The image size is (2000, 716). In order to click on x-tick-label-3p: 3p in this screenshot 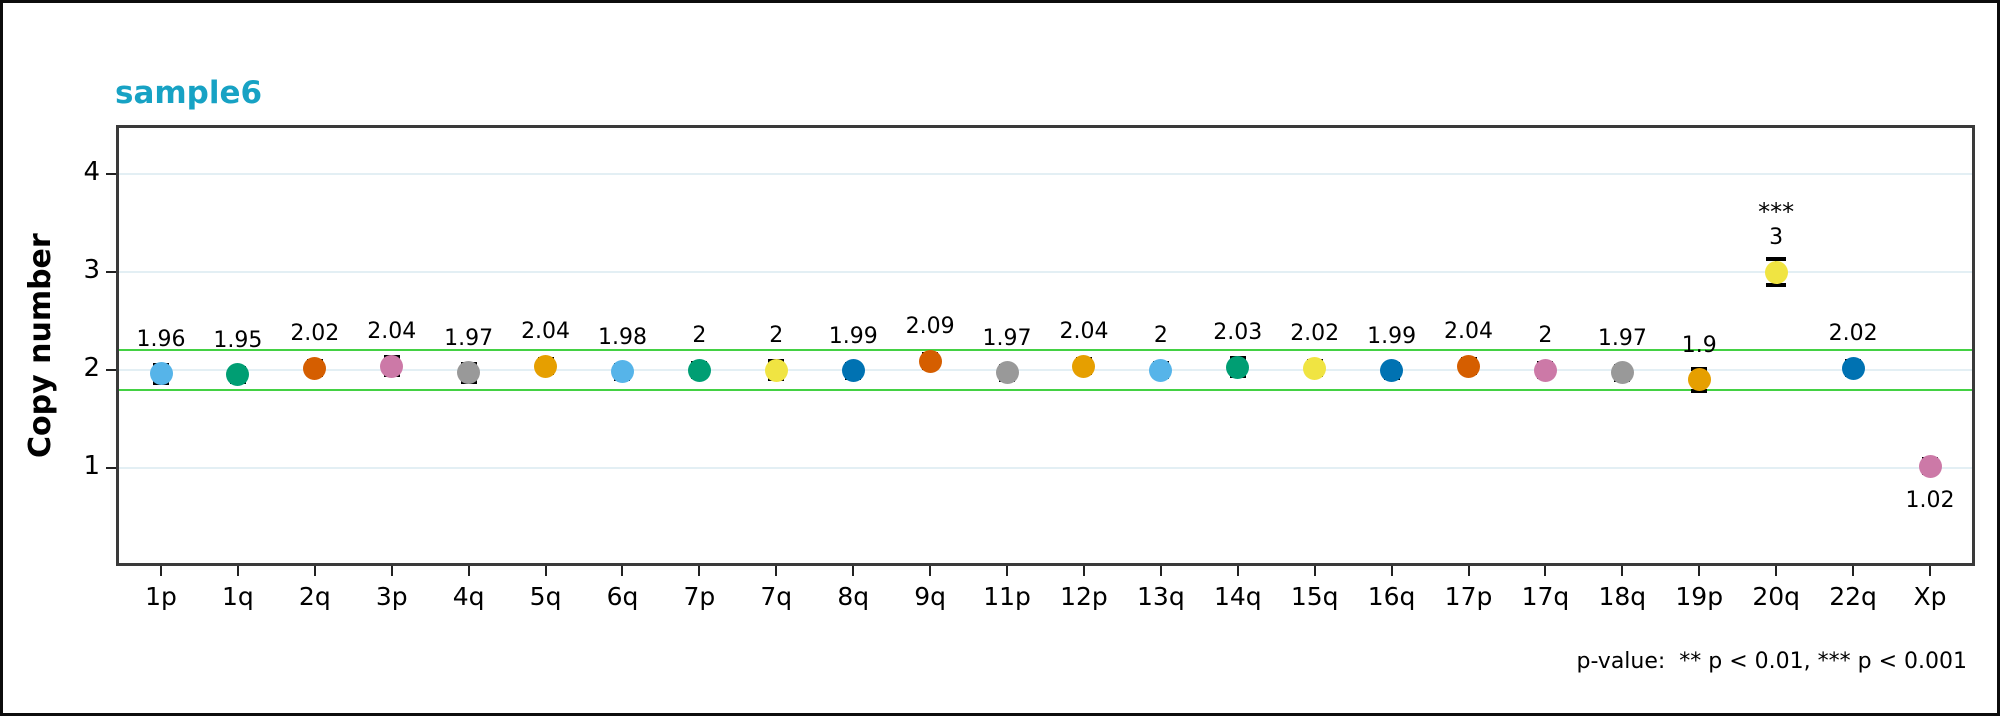, I will do `click(391, 596)`.